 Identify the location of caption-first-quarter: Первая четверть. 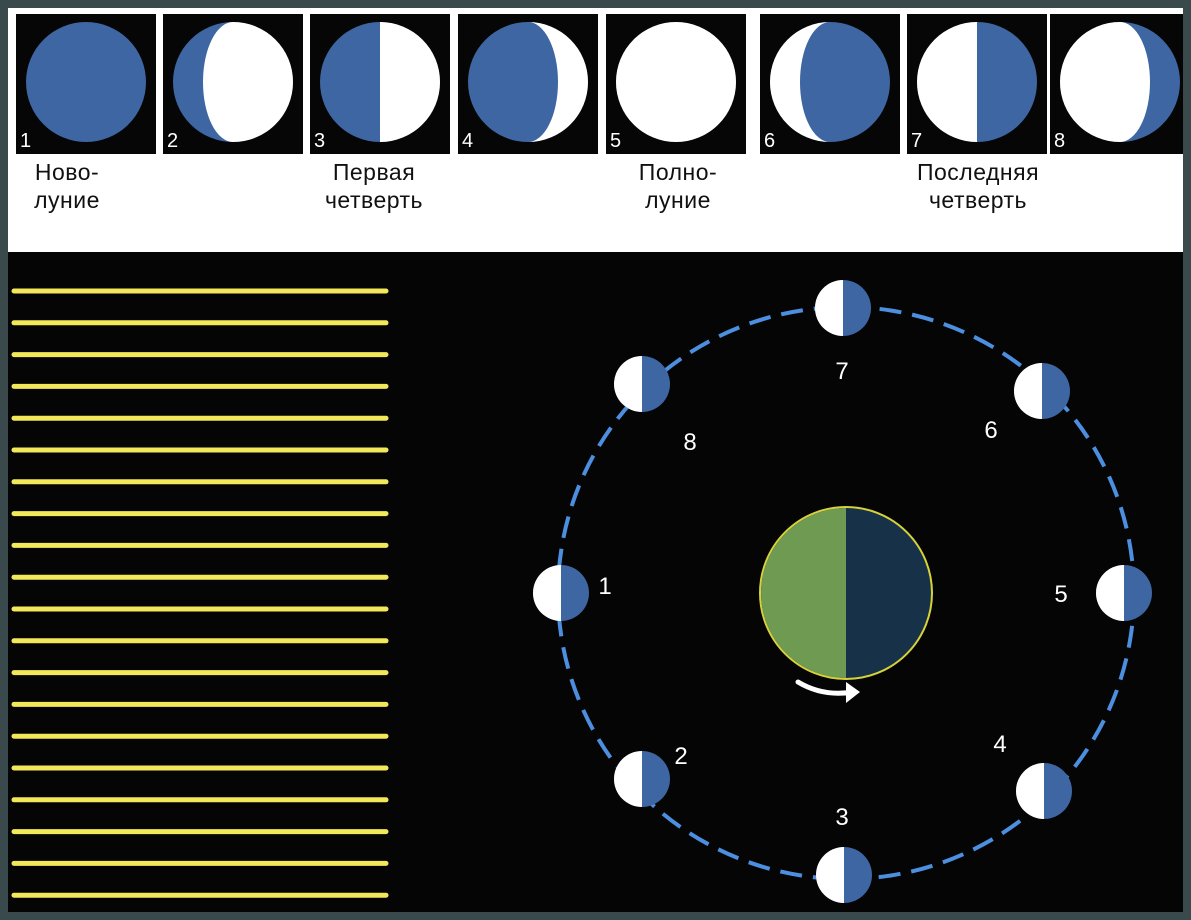
(374, 186).